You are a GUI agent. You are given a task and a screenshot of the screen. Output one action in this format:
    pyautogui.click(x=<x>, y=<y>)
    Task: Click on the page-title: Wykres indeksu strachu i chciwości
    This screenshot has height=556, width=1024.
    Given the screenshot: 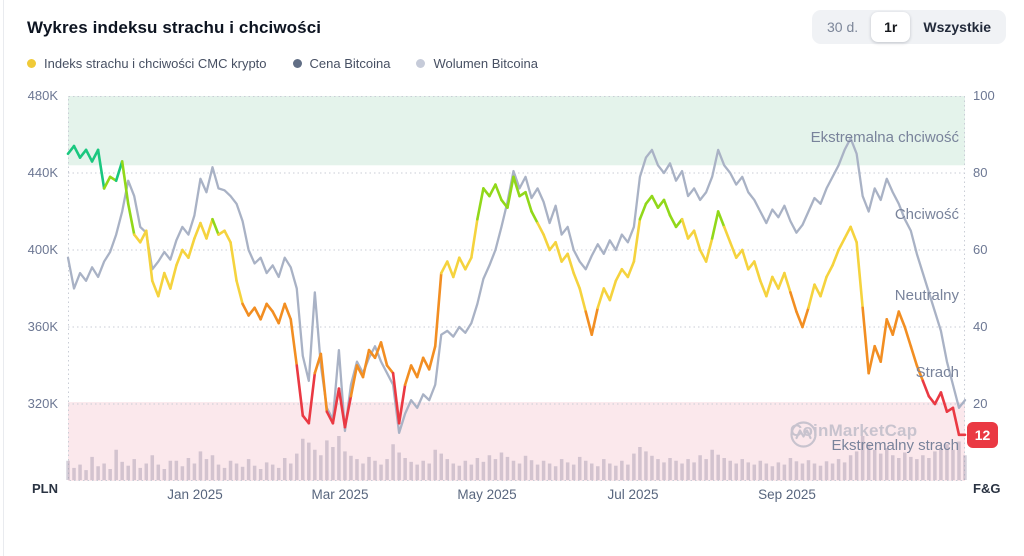 What is the action you would take?
    pyautogui.click(x=174, y=27)
    